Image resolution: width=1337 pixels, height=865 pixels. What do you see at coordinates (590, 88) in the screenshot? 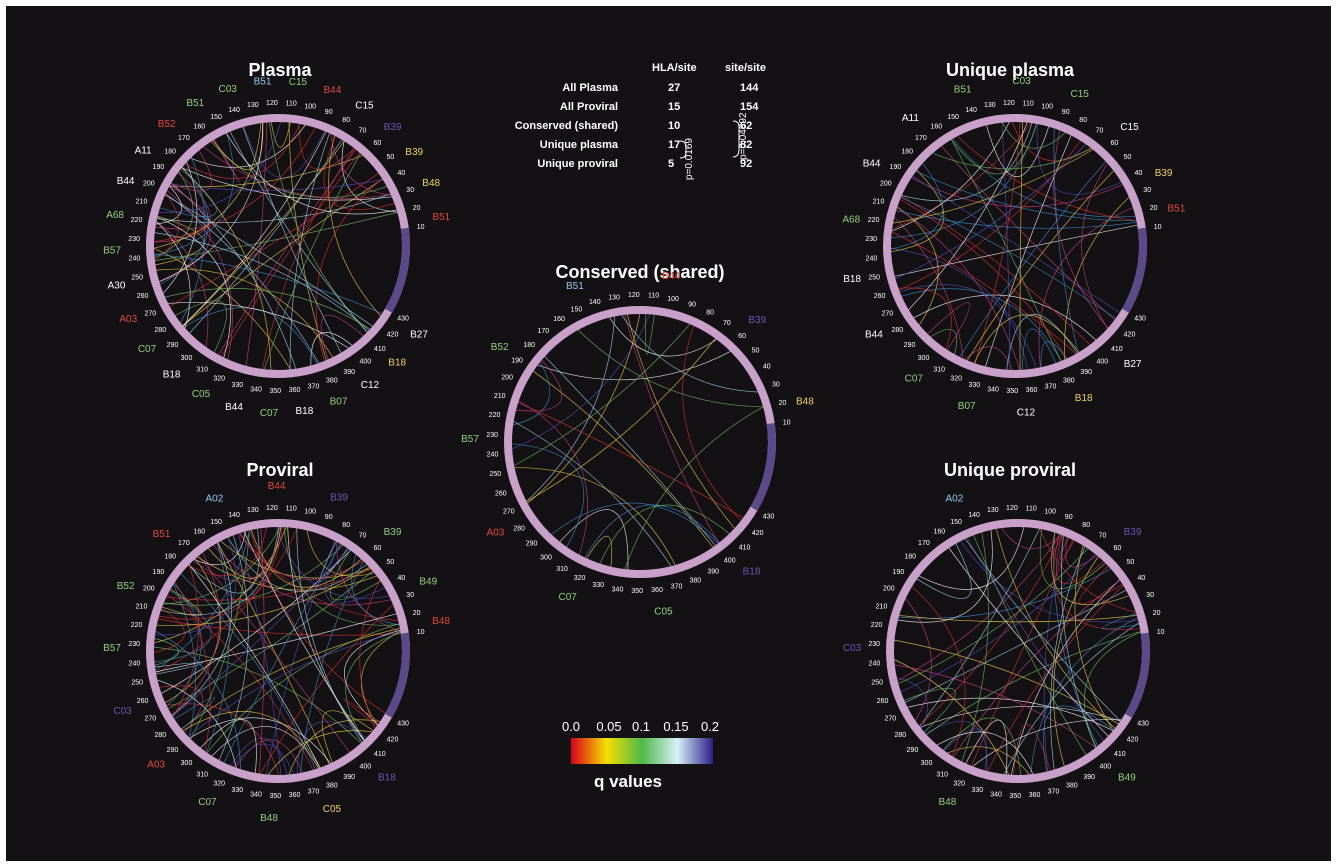
I see `stats-label: All Plasma` at bounding box center [590, 88].